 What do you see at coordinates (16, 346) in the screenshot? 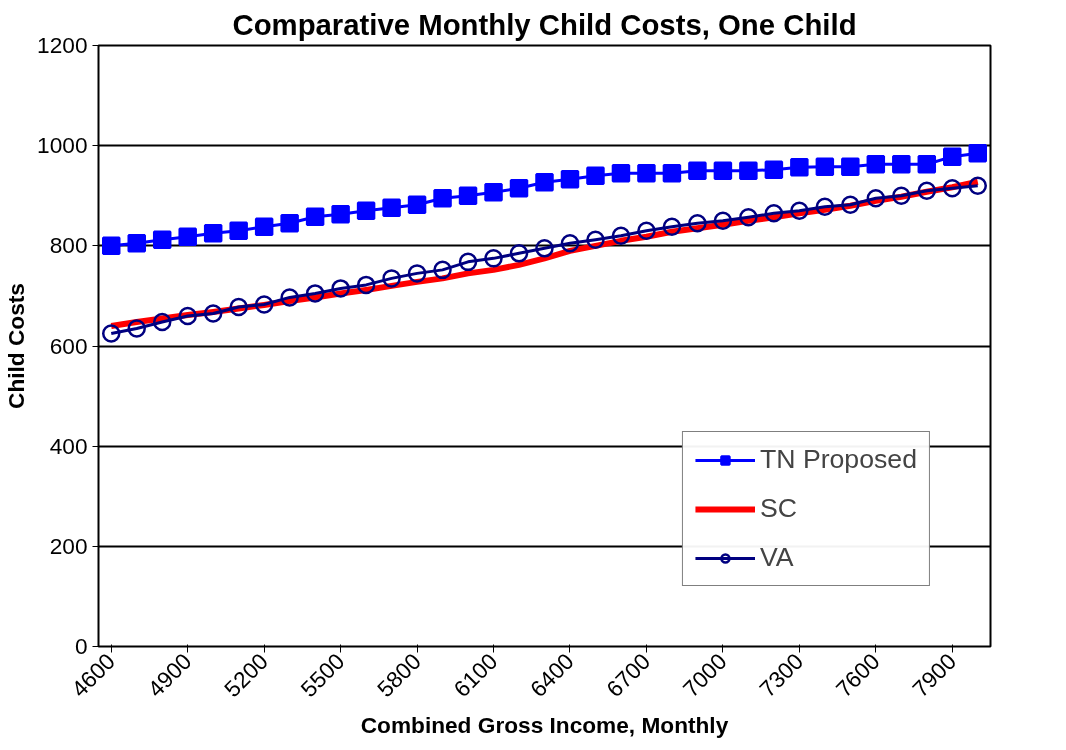
I see `y-axis-title: Child Costs` at bounding box center [16, 346].